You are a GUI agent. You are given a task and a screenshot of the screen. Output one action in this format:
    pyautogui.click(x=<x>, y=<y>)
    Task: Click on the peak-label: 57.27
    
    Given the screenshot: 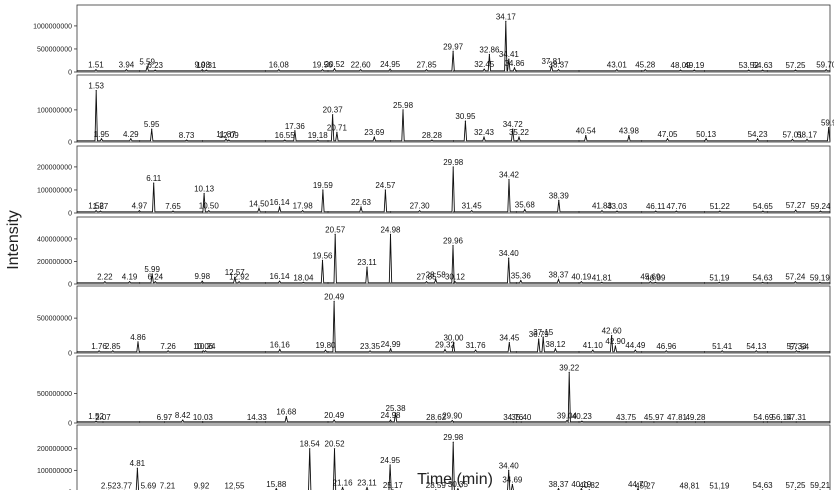 What is the action you would take?
    pyautogui.click(x=796, y=205)
    